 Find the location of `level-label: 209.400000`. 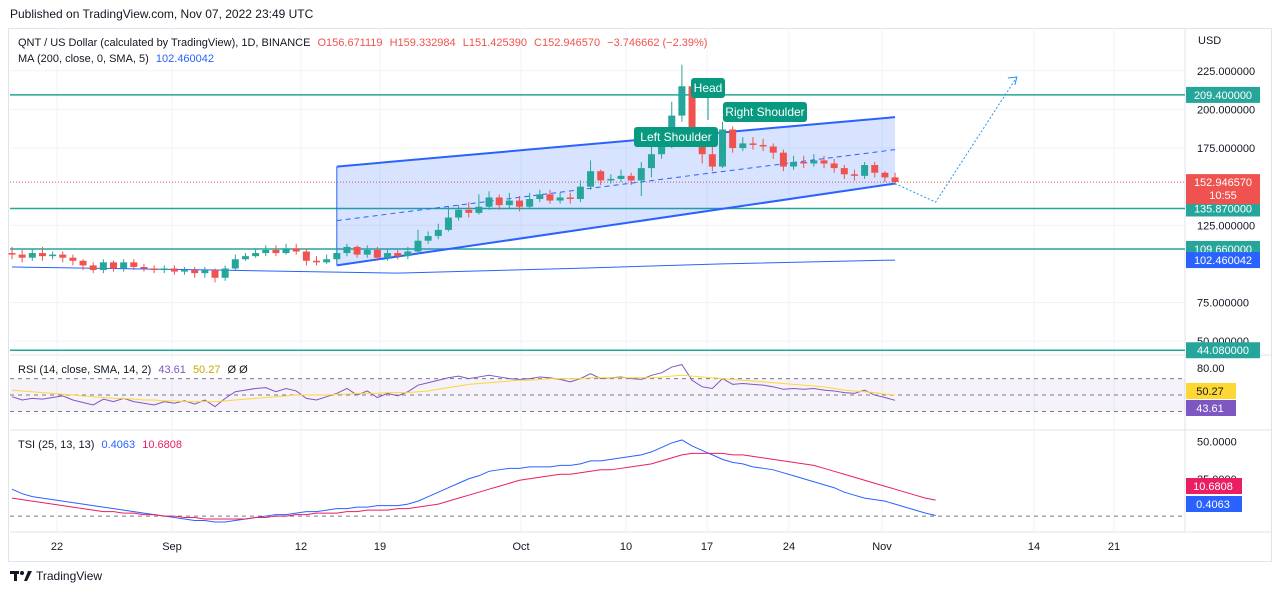

level-label: 209.400000 is located at coordinates (1223, 96).